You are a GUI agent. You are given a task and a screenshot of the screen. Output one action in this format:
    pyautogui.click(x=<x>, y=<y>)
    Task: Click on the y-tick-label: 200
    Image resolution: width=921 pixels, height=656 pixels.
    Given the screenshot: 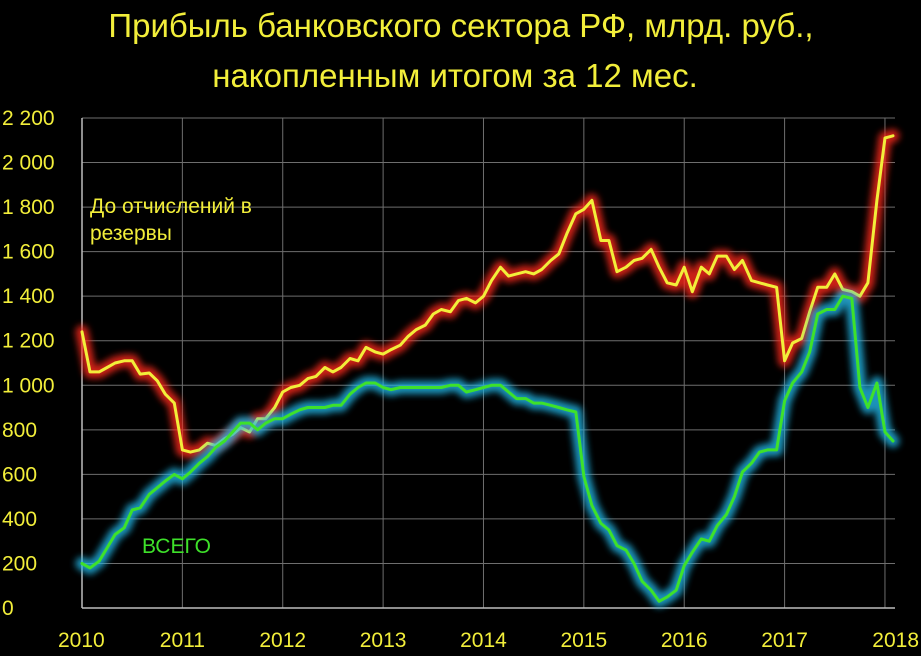 What is the action you would take?
    pyautogui.click(x=19, y=563)
    